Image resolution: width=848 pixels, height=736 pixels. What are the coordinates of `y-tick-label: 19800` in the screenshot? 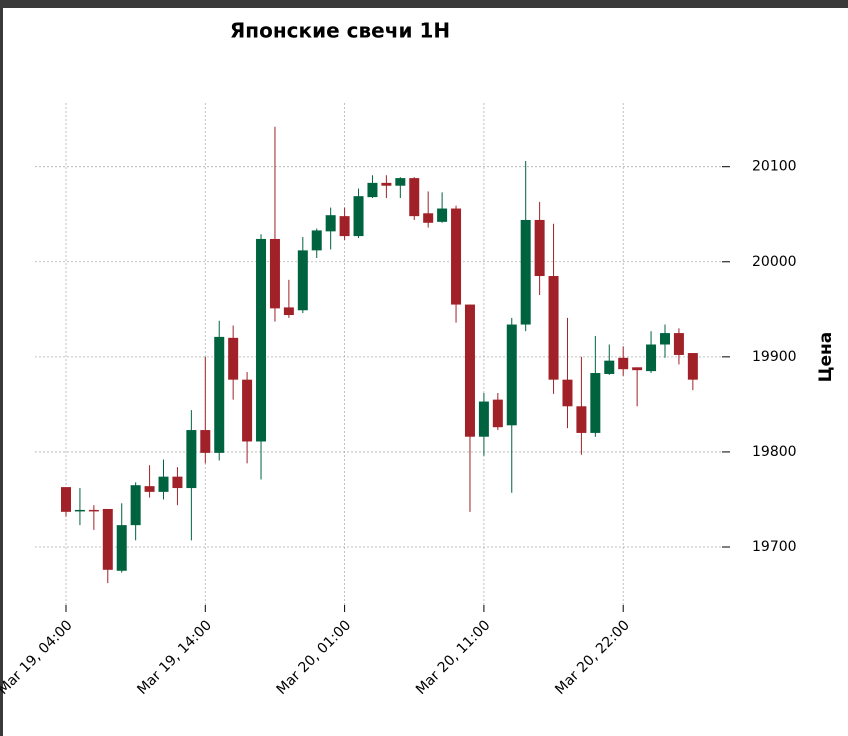 It's located at (774, 452).